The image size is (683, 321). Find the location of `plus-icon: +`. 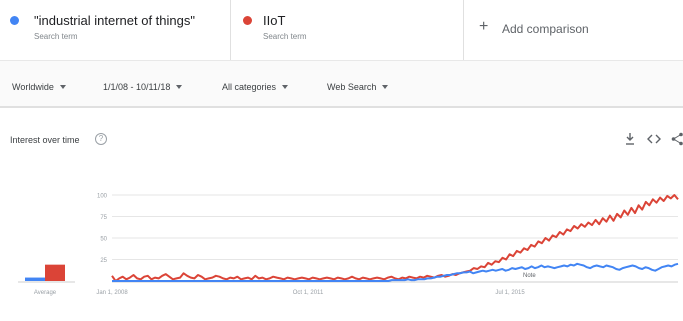

plus-icon: + is located at coordinates (484, 26).